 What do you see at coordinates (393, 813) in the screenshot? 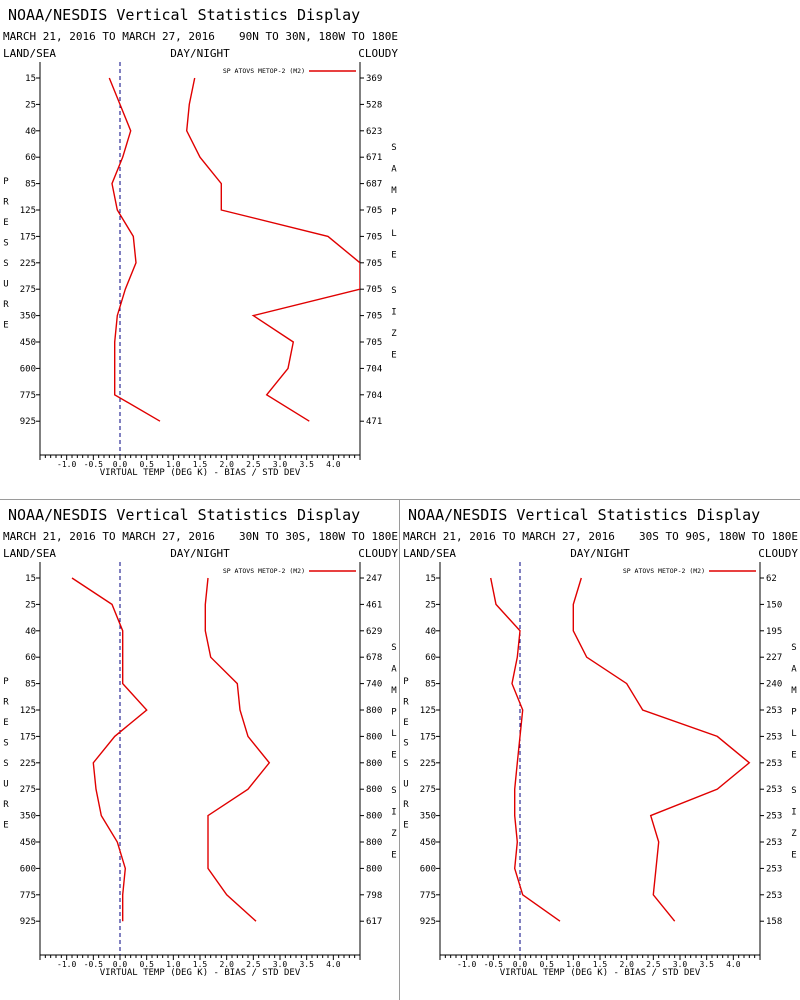
I see `y2-axis-label-letter: I` at bounding box center [393, 813].